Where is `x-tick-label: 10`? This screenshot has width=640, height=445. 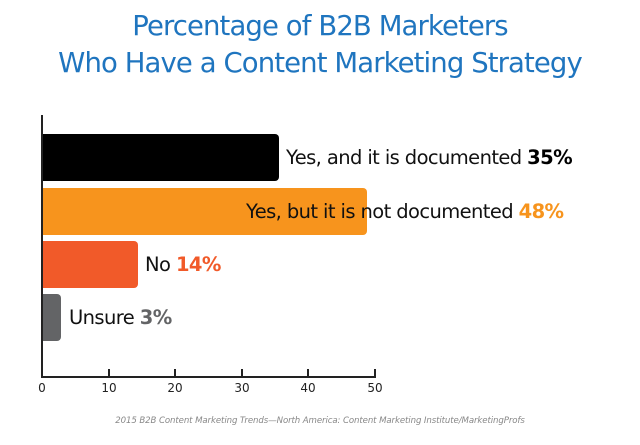 x-tick-label: 10 is located at coordinates (109, 388).